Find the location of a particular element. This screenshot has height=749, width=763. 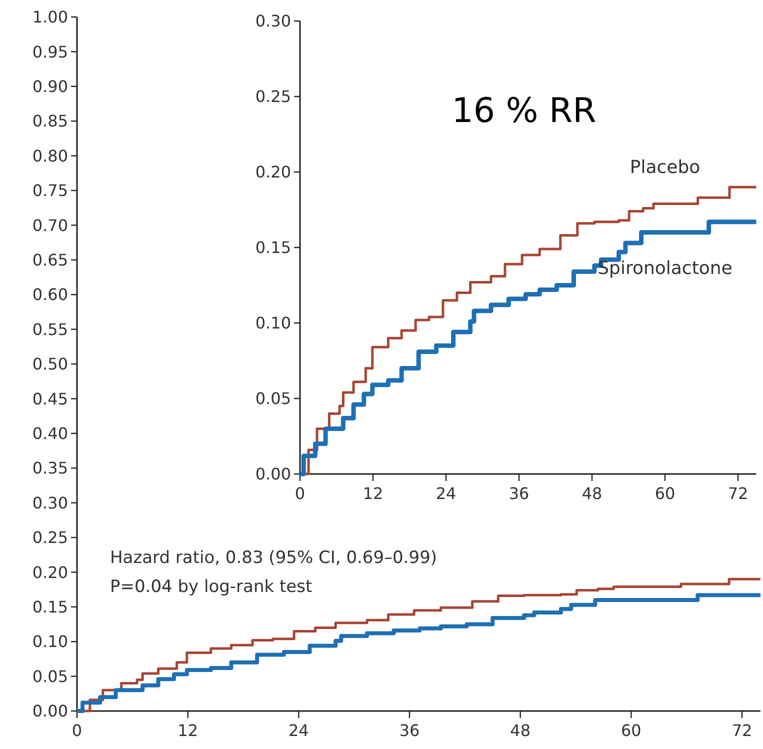

y-tick-label: 0.75 is located at coordinates (50, 190).